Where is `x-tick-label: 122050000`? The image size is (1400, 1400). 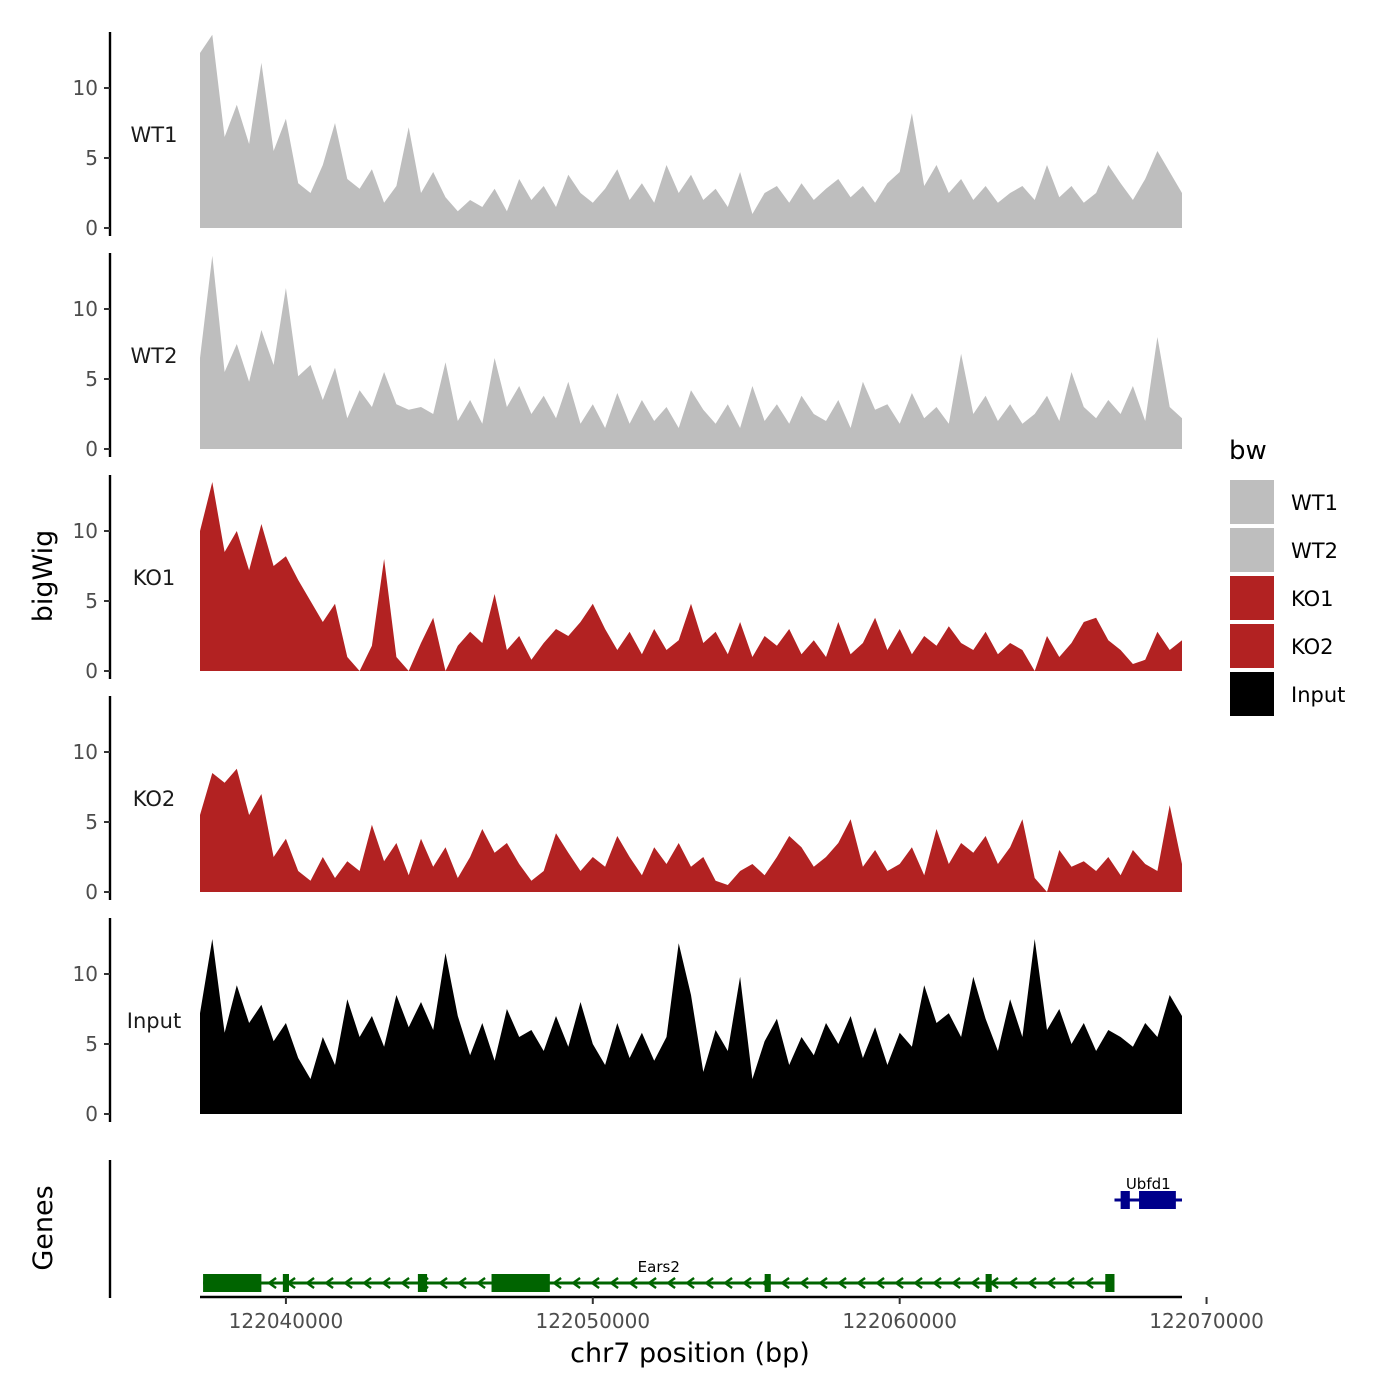 x-tick-label: 122050000 is located at coordinates (593, 1321).